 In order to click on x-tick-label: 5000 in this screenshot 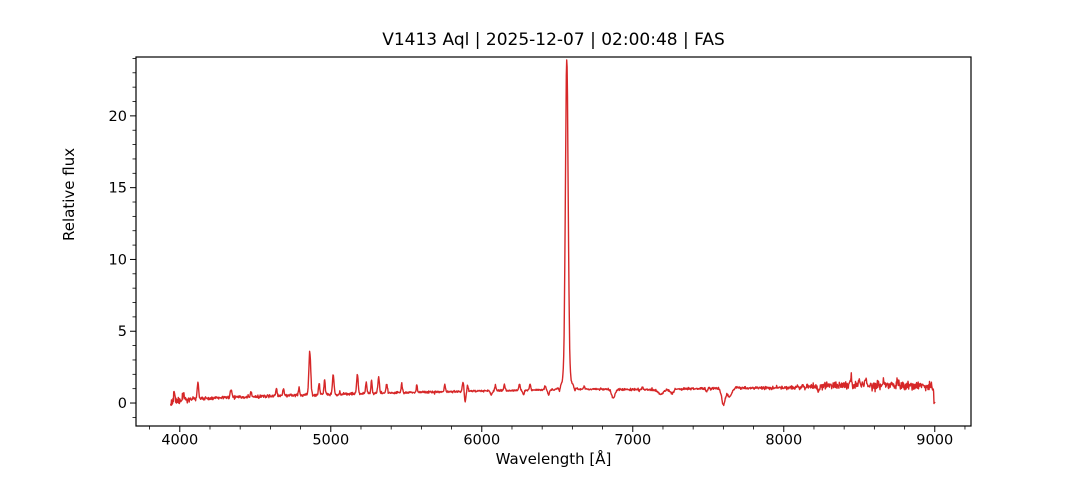, I will do `click(330, 441)`.